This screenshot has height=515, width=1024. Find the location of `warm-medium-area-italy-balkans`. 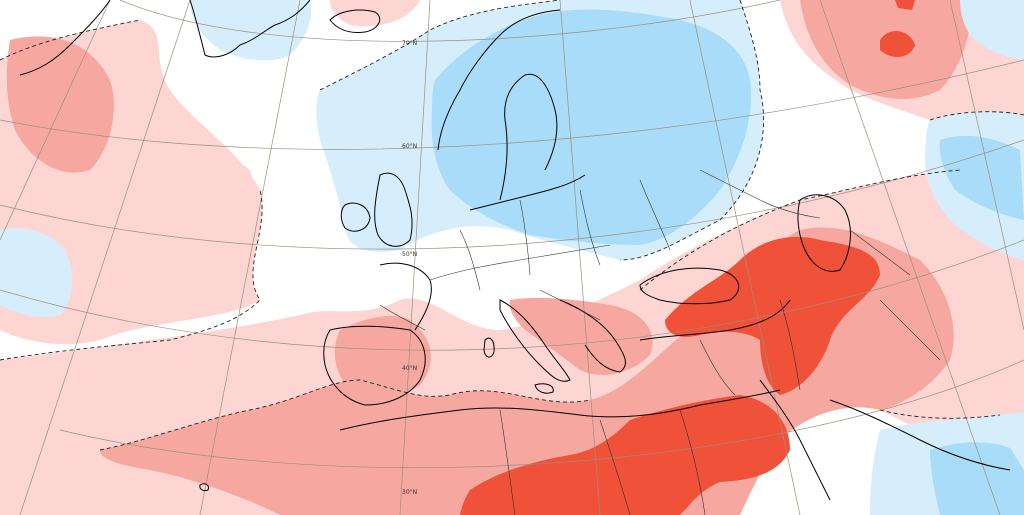

warm-medium-area-italy-balkans is located at coordinates (581, 336).